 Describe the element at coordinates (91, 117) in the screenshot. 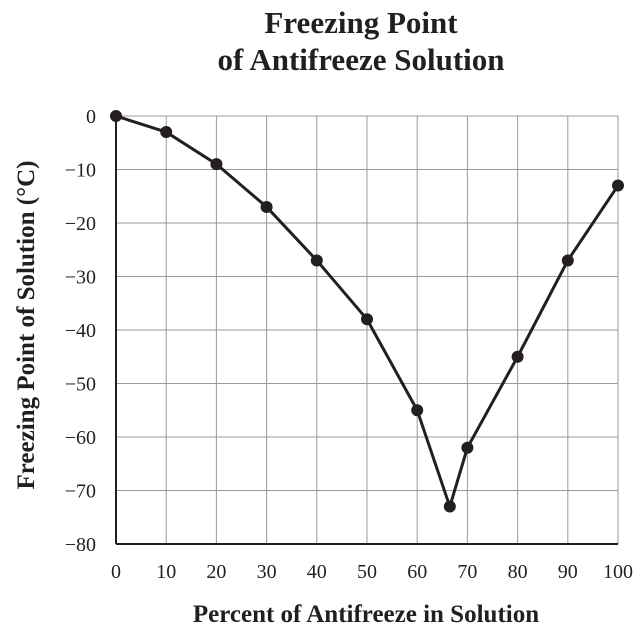

I see `y-tick-label: 0` at that location.